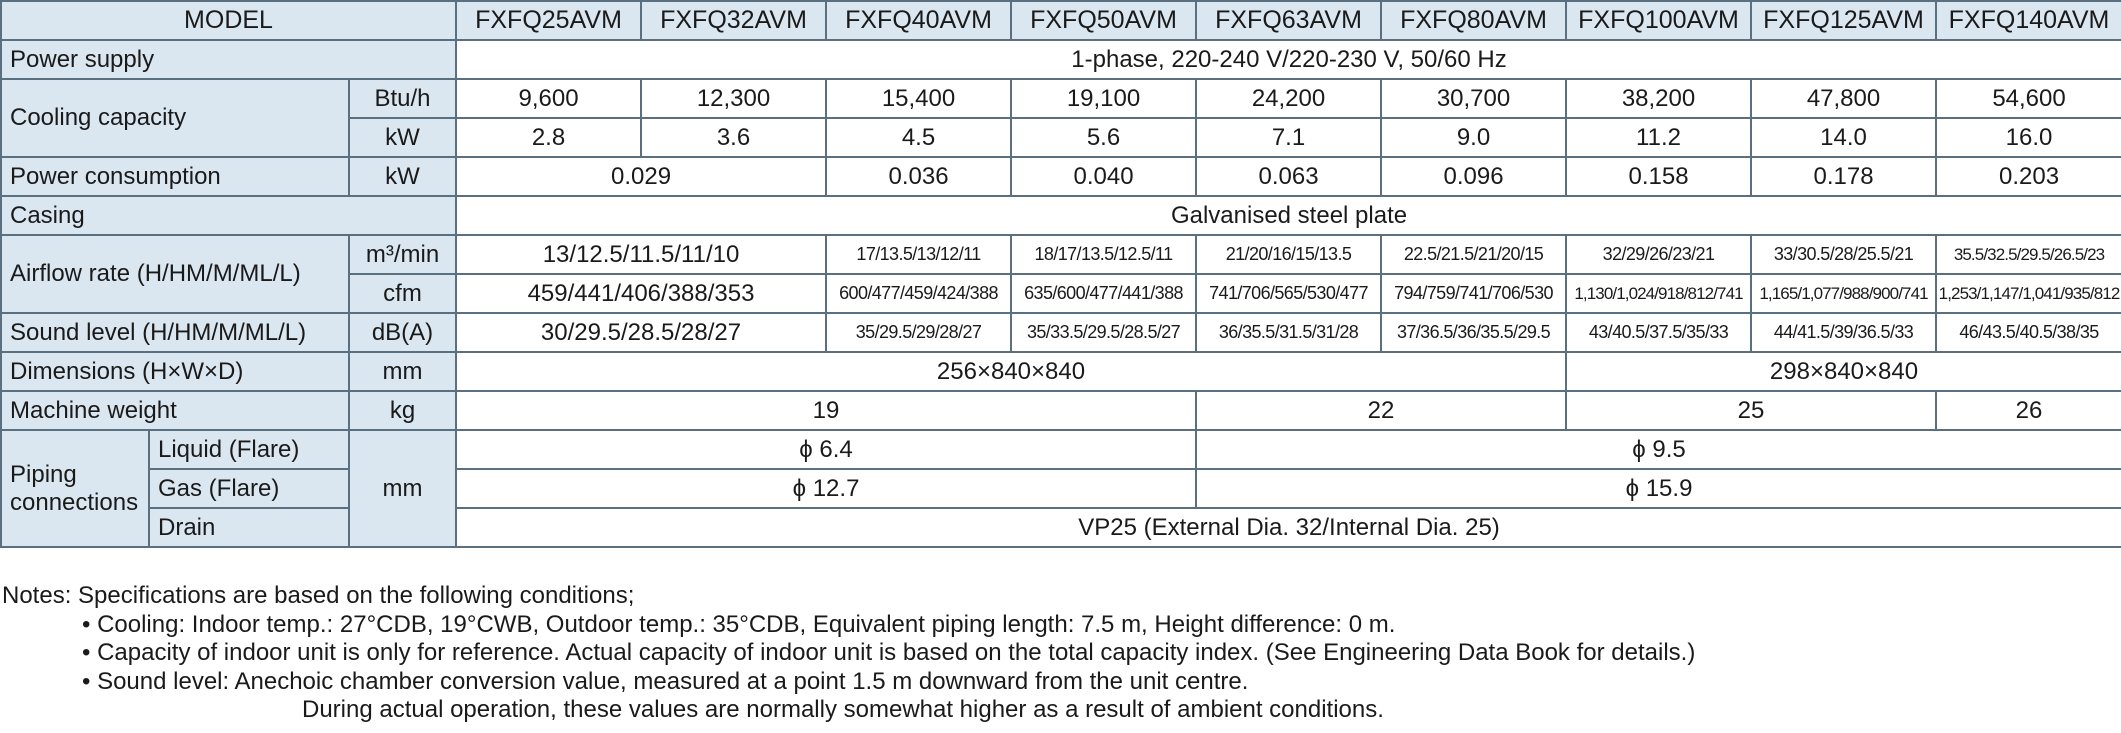  What do you see at coordinates (175, 371) in the screenshot?
I see `row-label: Dimensions (H×W×D)` at bounding box center [175, 371].